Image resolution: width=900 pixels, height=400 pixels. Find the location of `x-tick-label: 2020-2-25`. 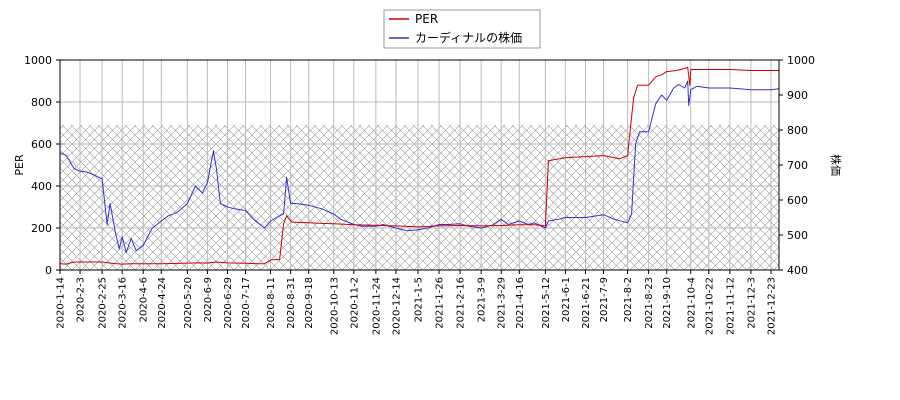

x-tick-label: 2020-2-25 is located at coordinates (103, 303).